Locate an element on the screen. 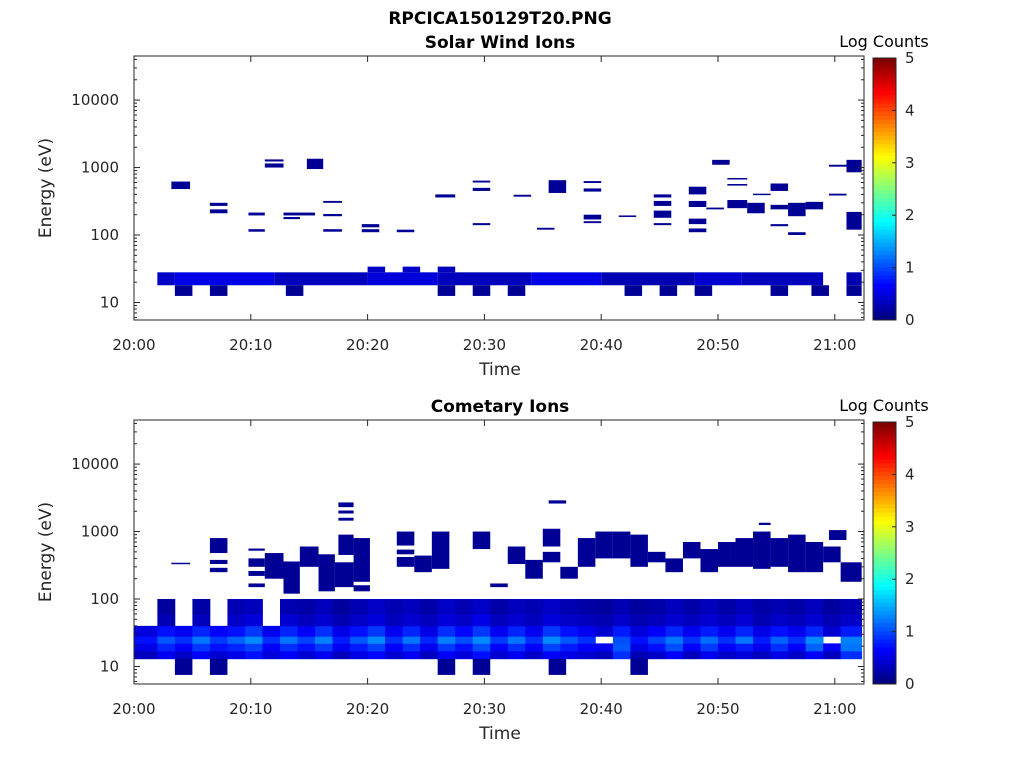 The width and height of the screenshot is (1024, 768). y-tick-label: 10 is located at coordinates (109, 302).